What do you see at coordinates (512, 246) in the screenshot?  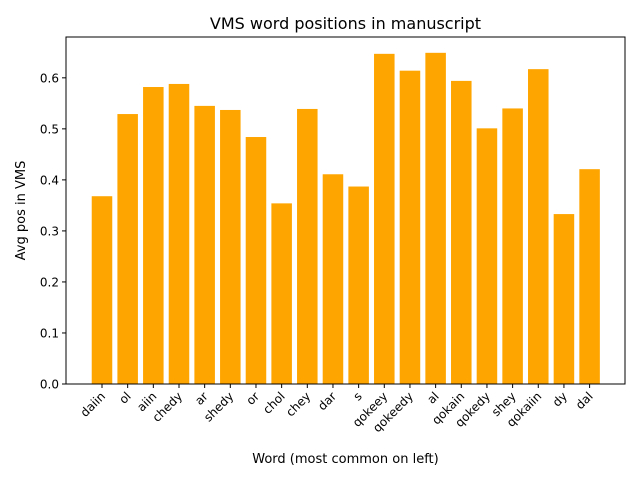 I see `bar-shey` at bounding box center [512, 246].